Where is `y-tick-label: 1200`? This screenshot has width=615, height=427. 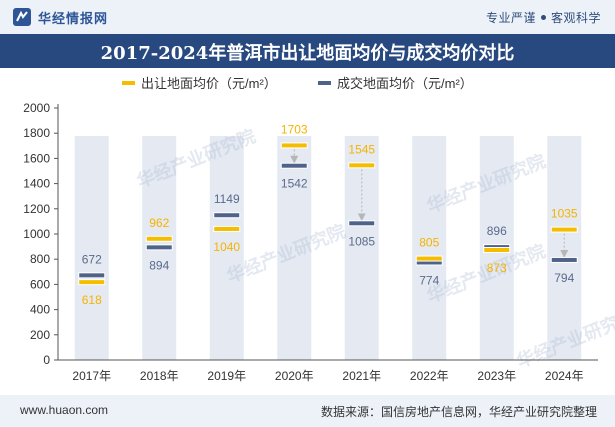
y-tick-label: 1200 is located at coordinates (36, 209).